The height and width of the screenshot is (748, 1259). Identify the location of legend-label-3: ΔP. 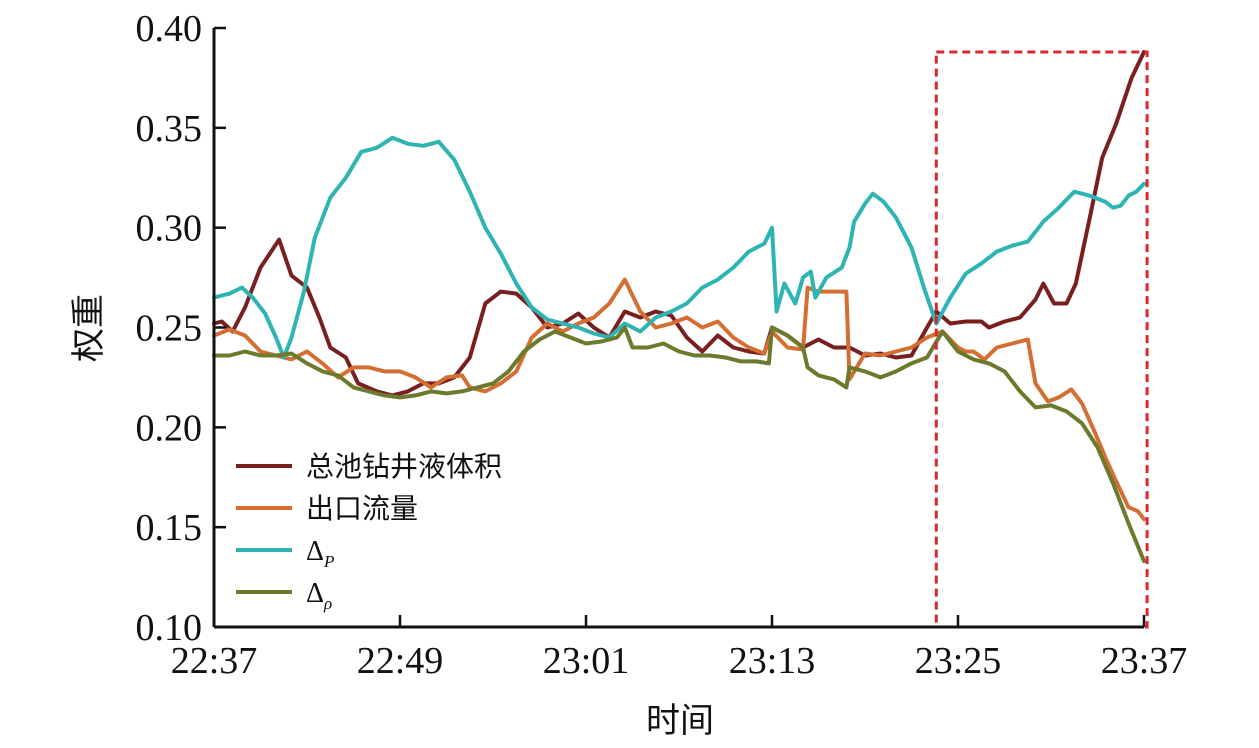
(320, 553).